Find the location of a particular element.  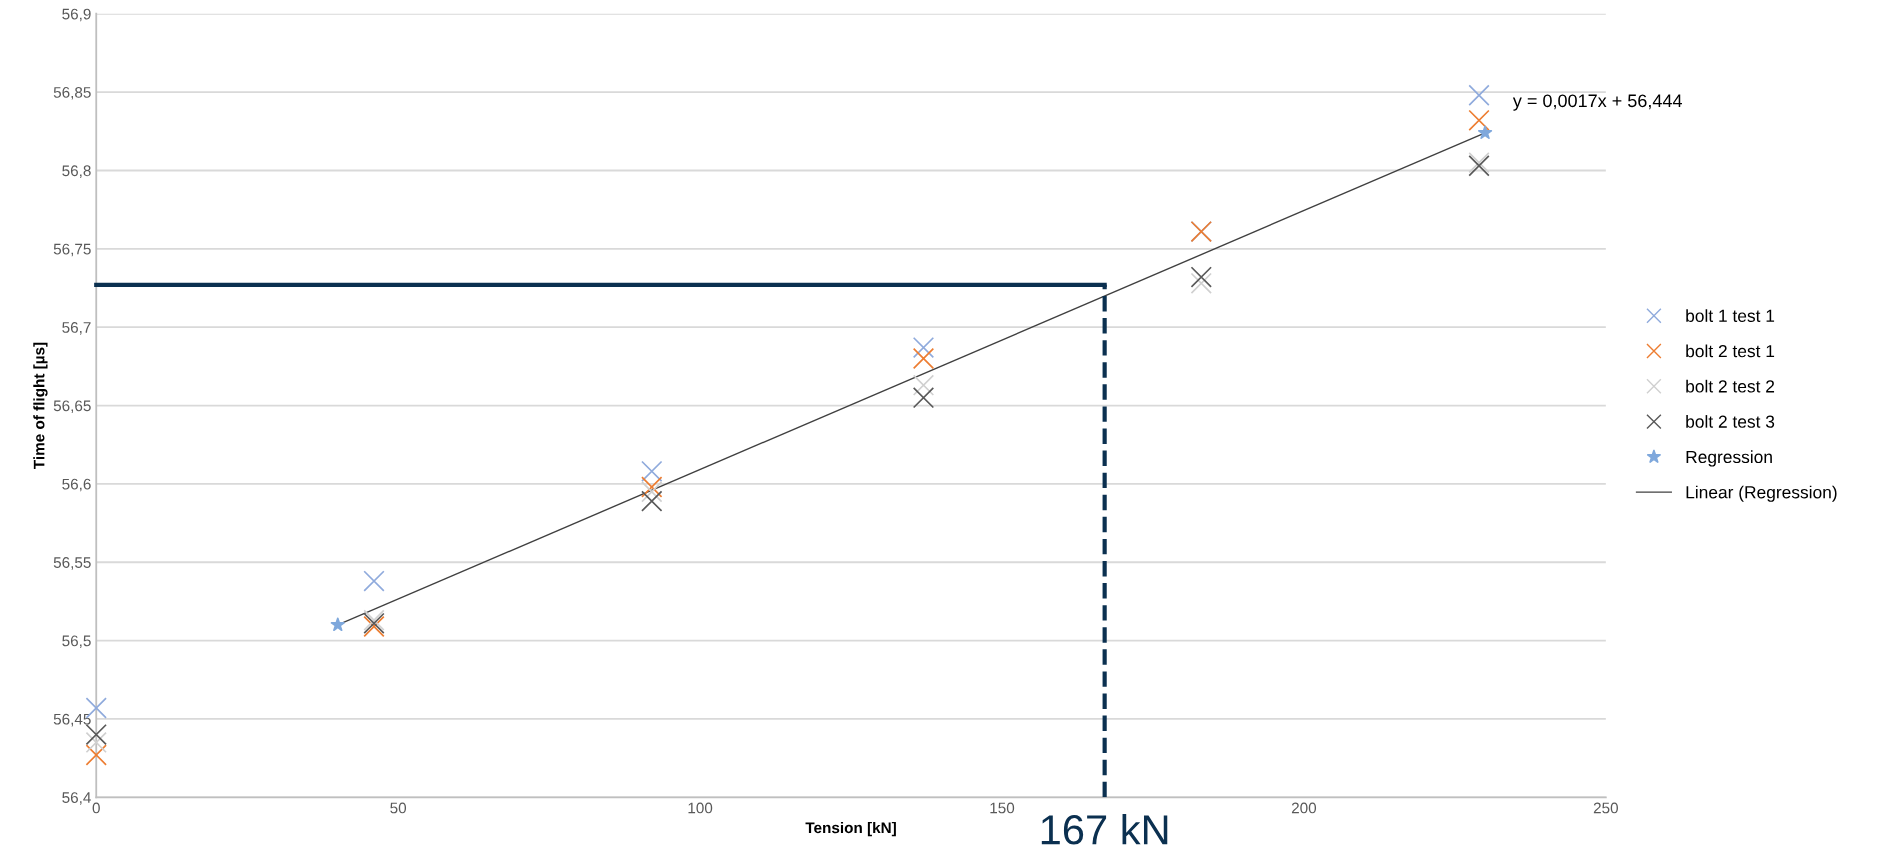

annotation: y = 0,0017x + 56,444 is located at coordinates (1597, 102).